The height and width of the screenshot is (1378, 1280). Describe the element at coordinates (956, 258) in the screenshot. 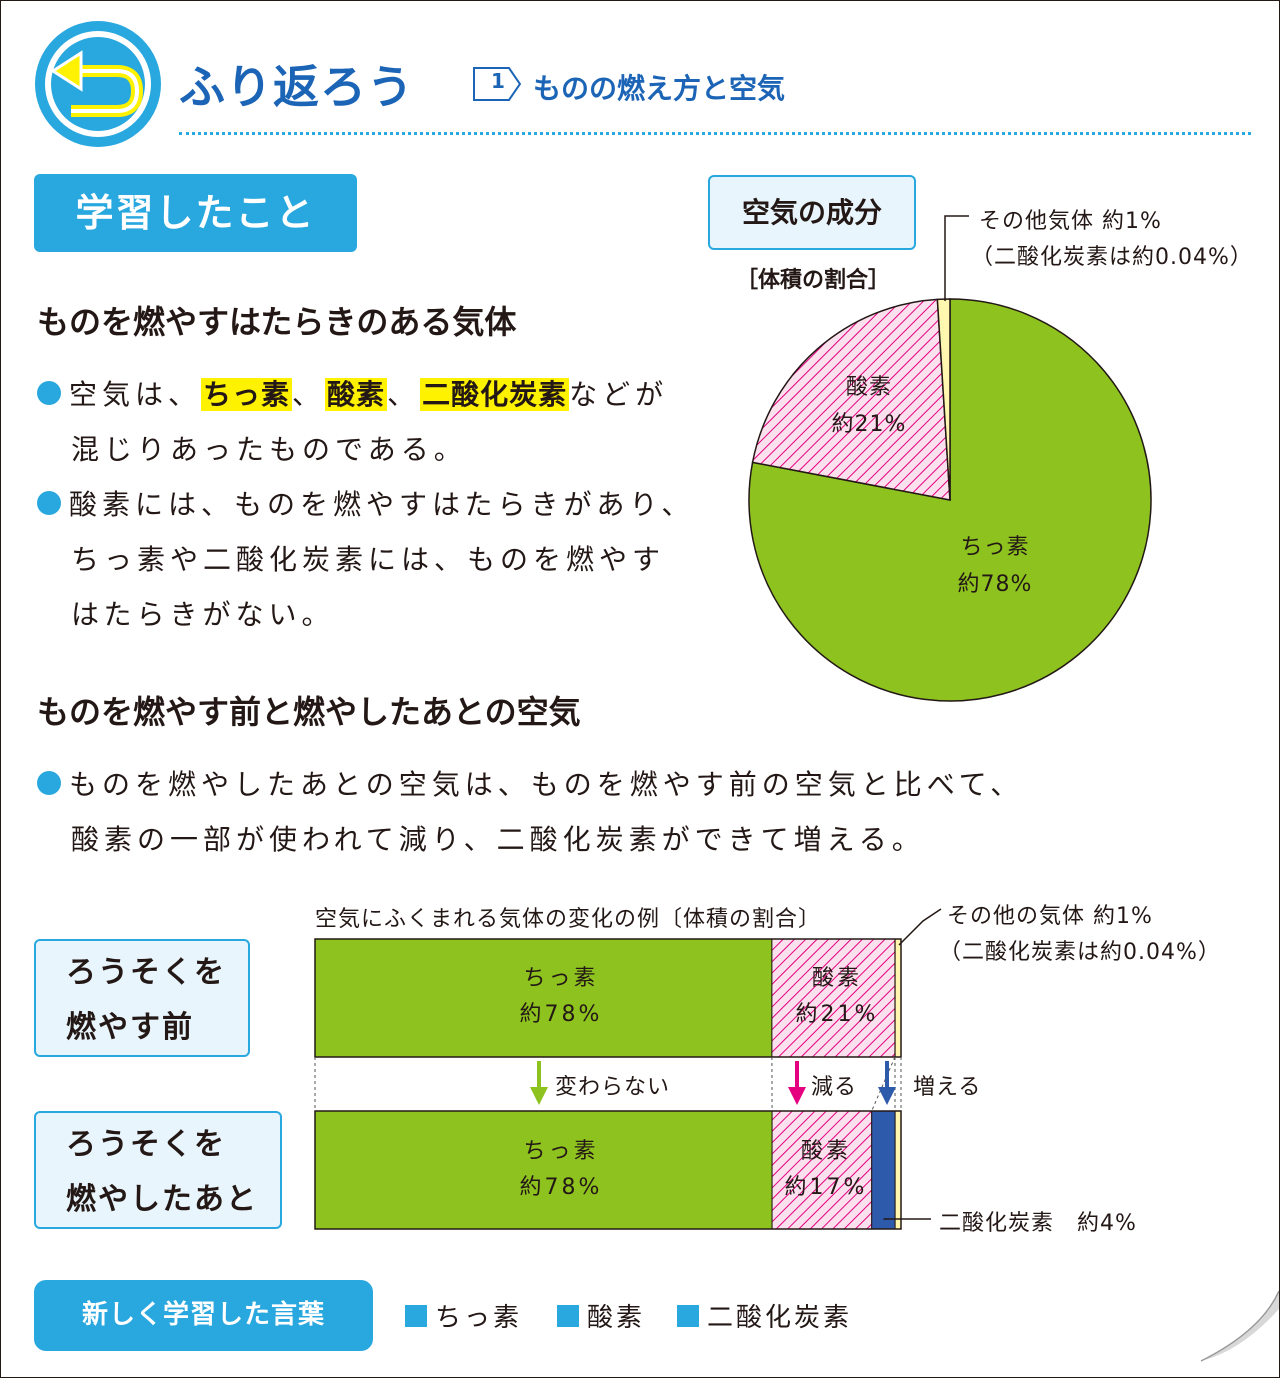

I see `pie-other-leader` at that location.